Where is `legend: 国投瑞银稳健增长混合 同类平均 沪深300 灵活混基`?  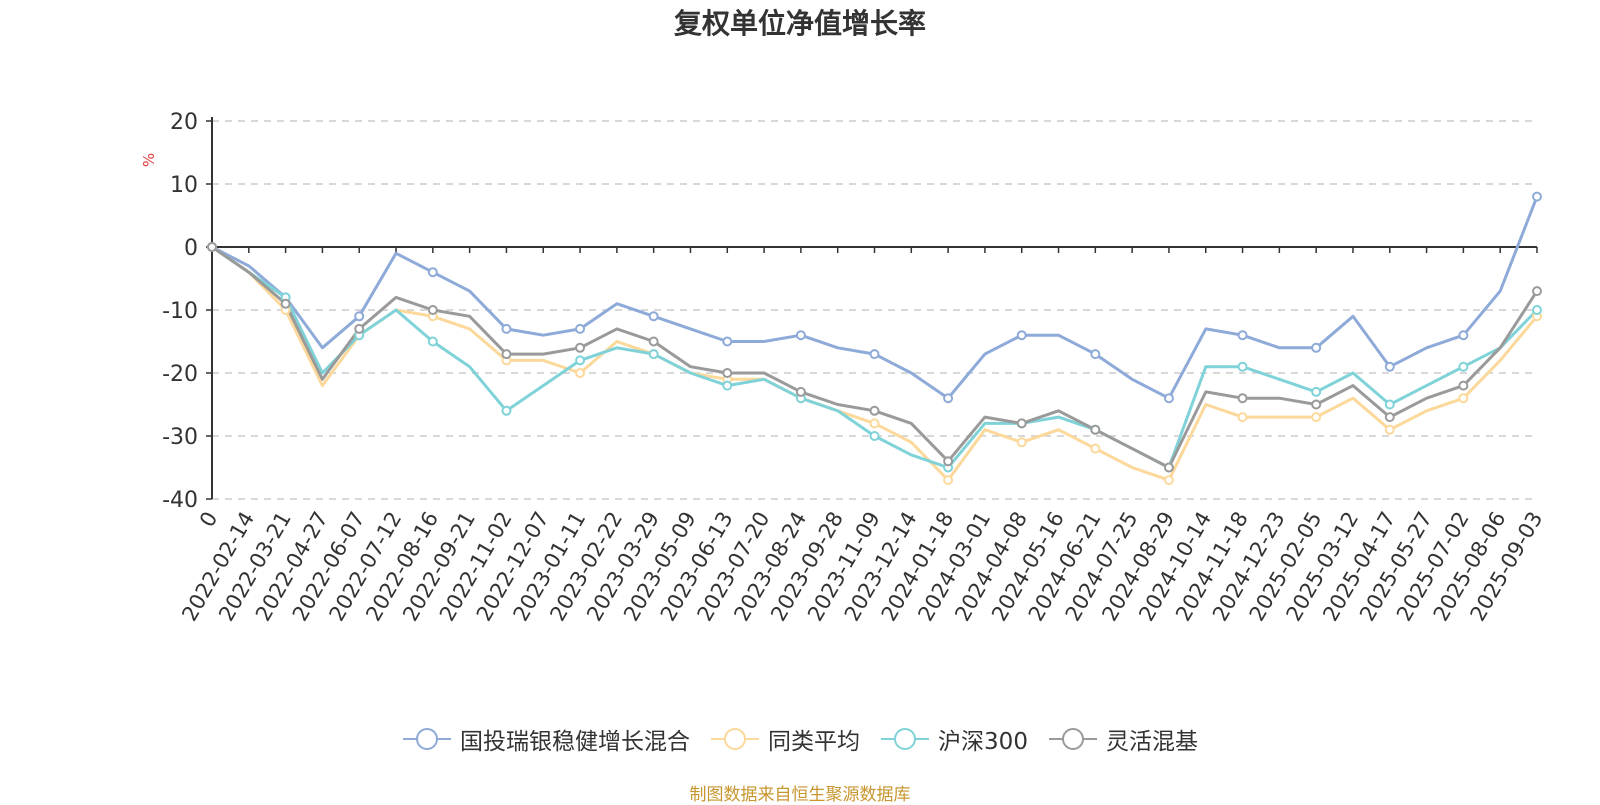 legend: 国投瑞银稳健增长混合 同类平均 沪深300 灵活混基 is located at coordinates (800, 739).